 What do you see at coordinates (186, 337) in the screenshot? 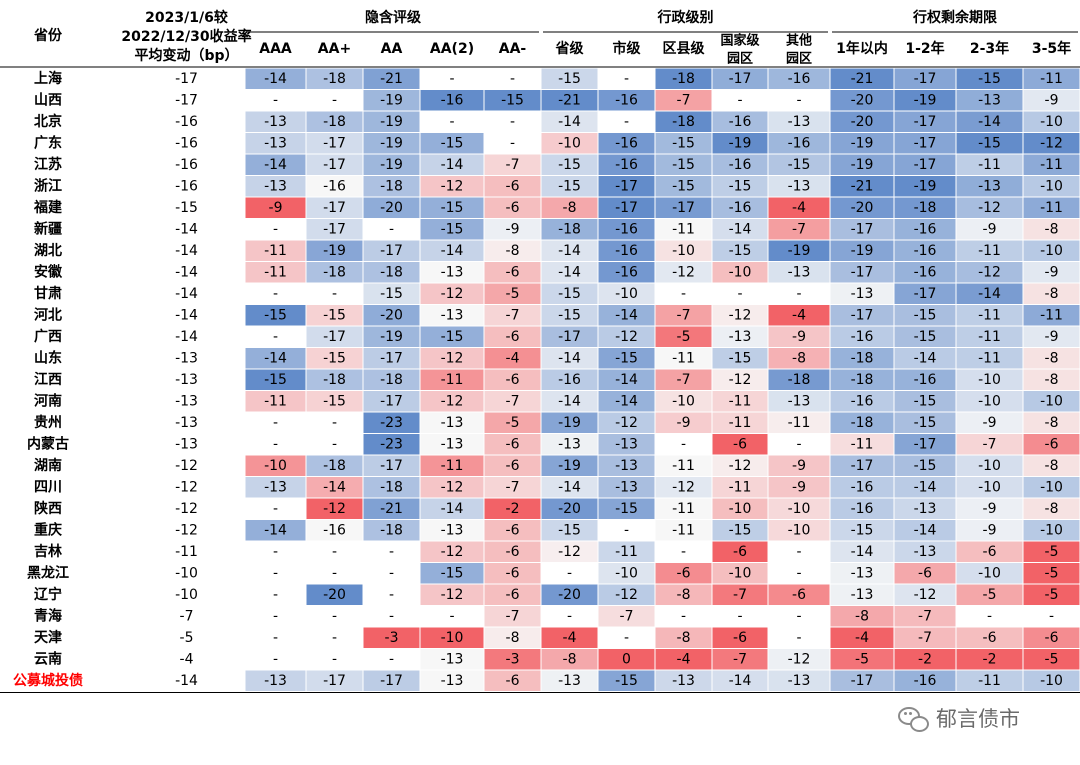
I see `row-avg: -14` at bounding box center [186, 337].